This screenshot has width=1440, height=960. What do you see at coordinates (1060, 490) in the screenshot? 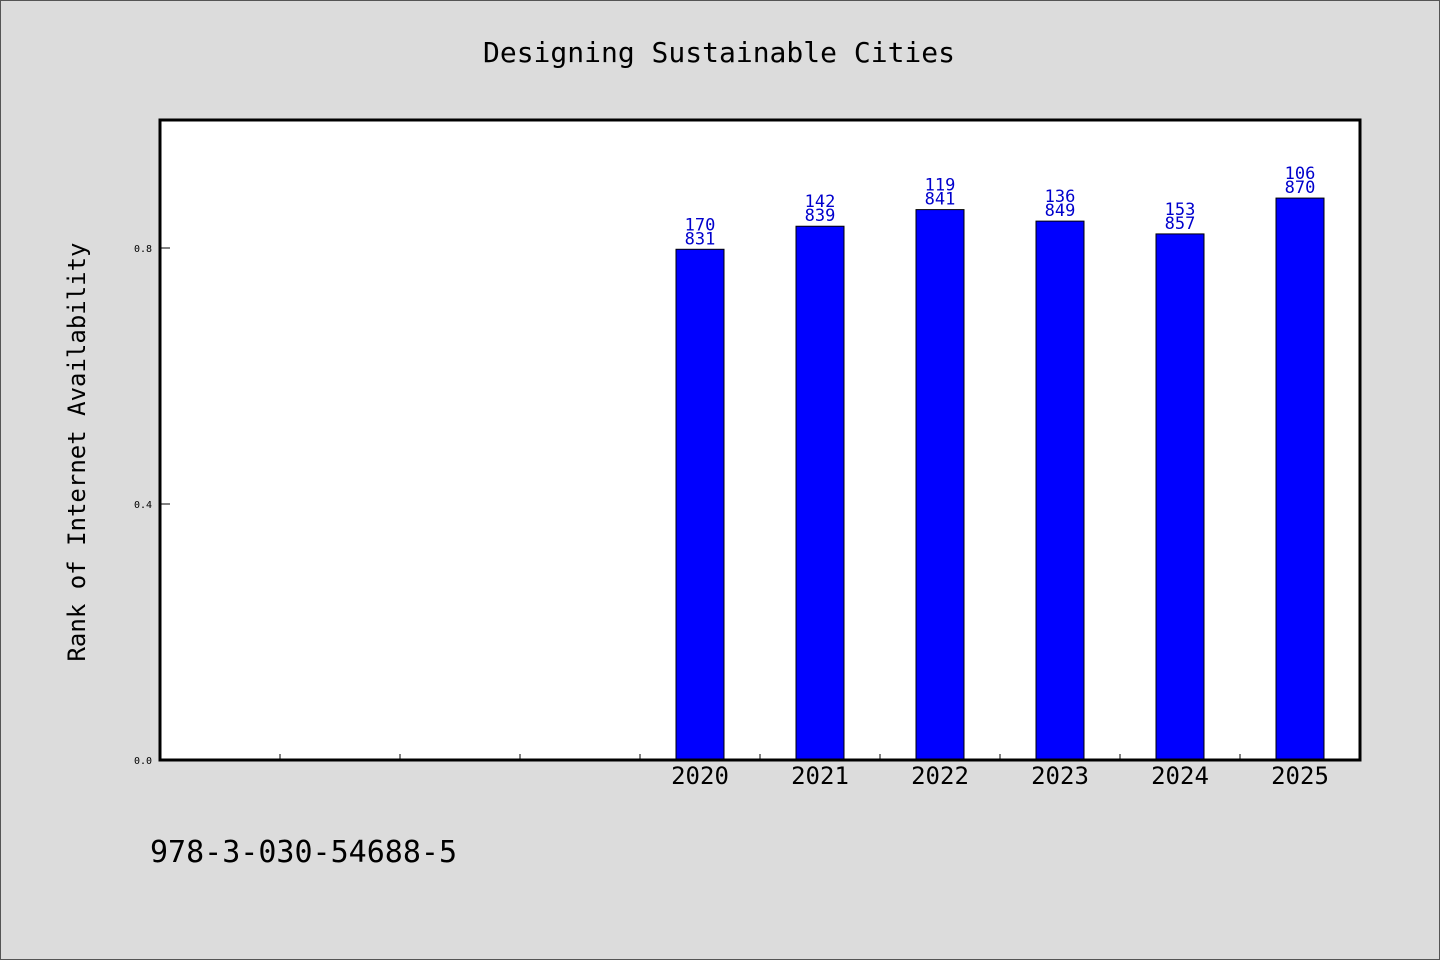
I see `bar-2023` at bounding box center [1060, 490].